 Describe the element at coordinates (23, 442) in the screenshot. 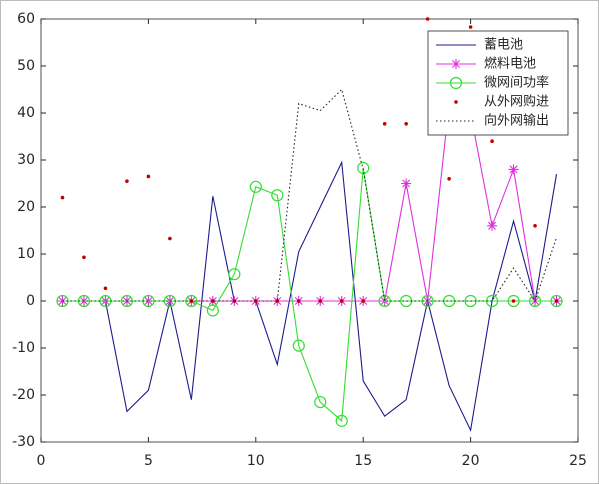

I see `y-tick-label: -30` at that location.